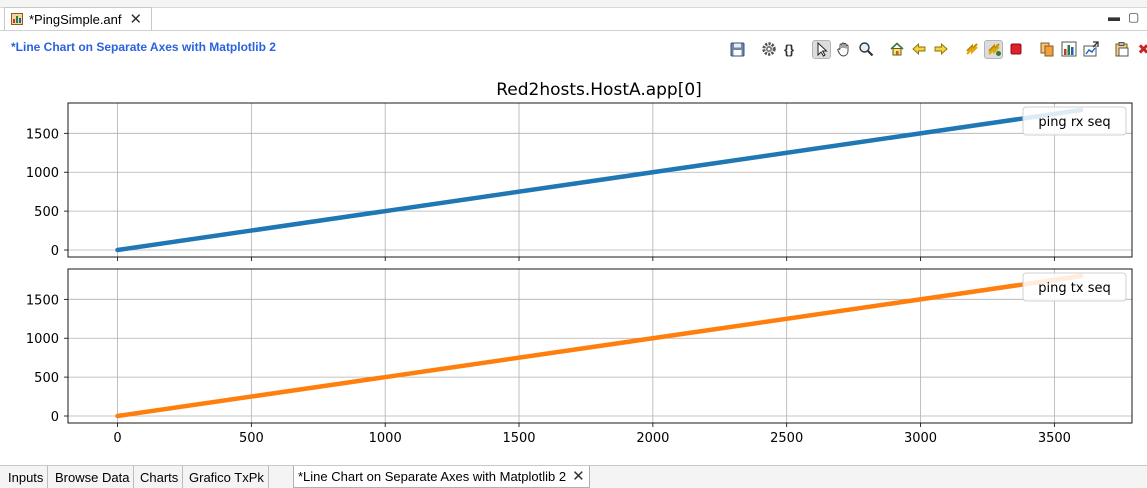  I want to click on y-tick-label-tx-2: 1000, so click(42, 339).